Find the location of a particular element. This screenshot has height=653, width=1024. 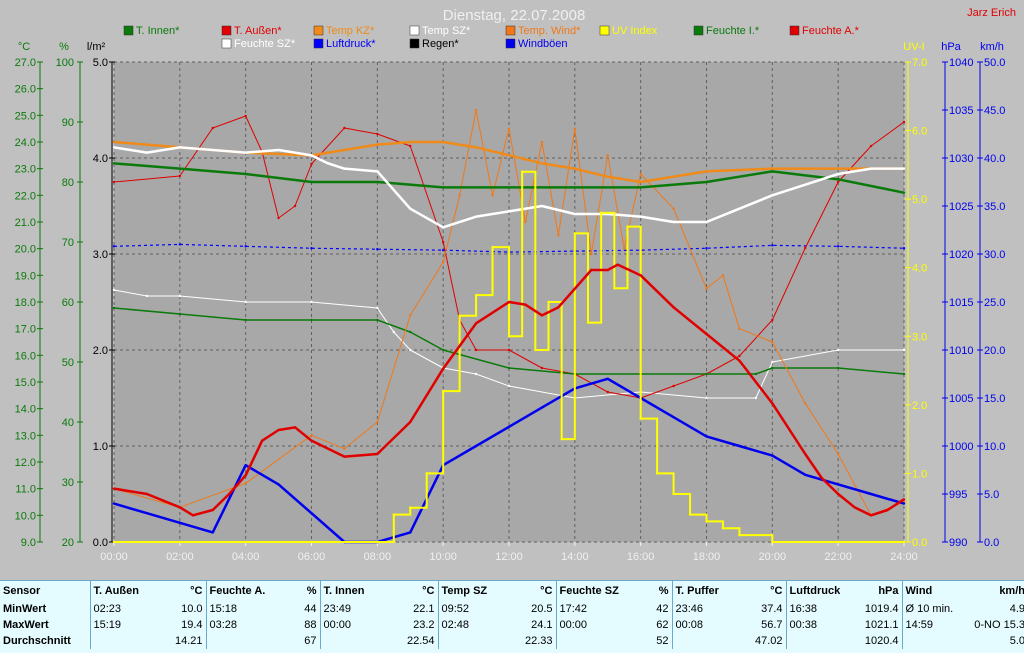

temp-axis-tick-label: 14.0 is located at coordinates (25, 410).